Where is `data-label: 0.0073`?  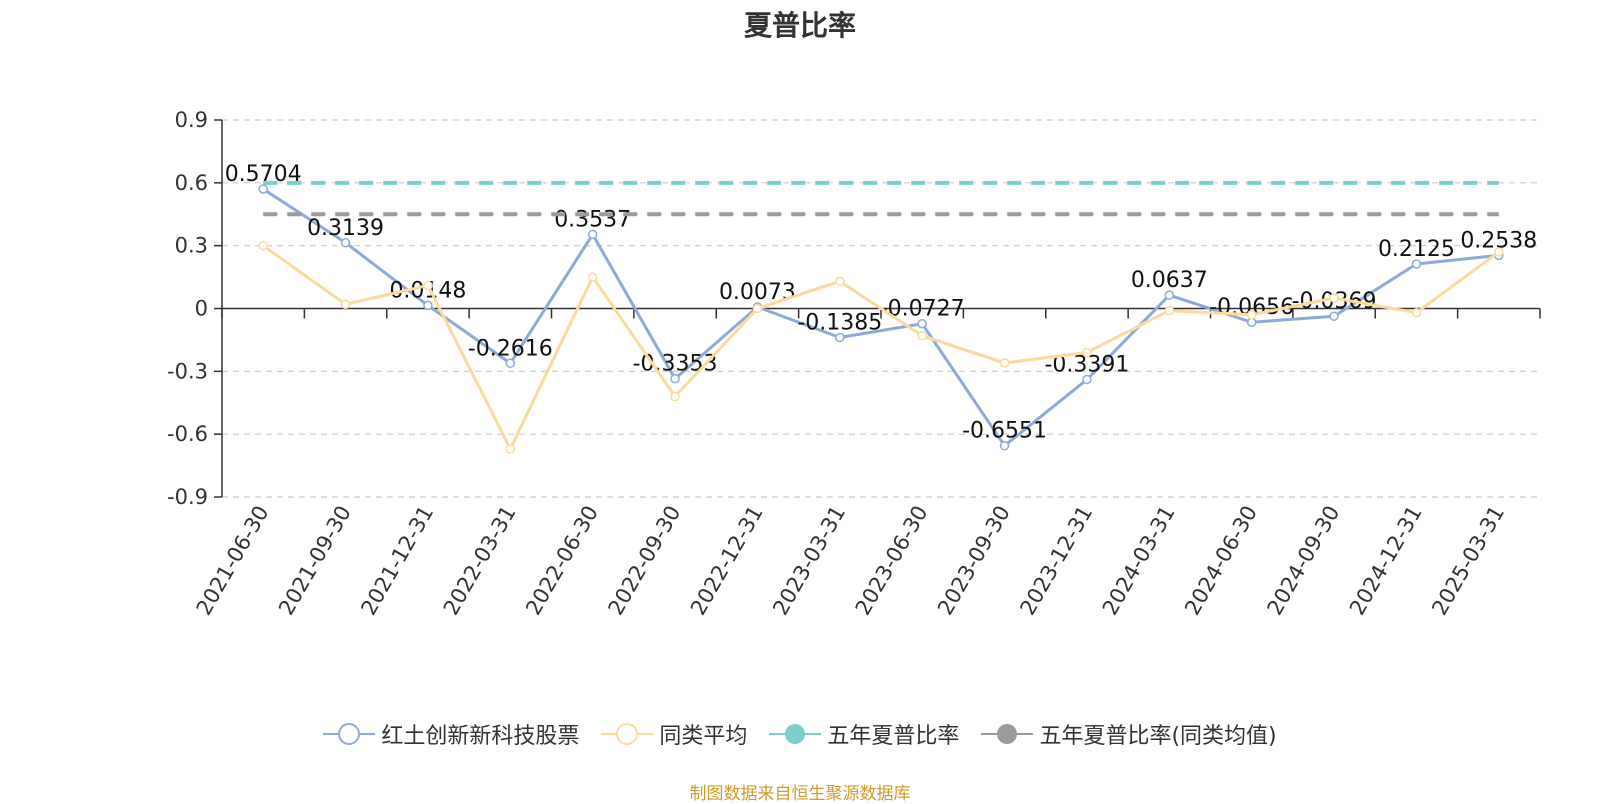 data-label: 0.0073 is located at coordinates (757, 292).